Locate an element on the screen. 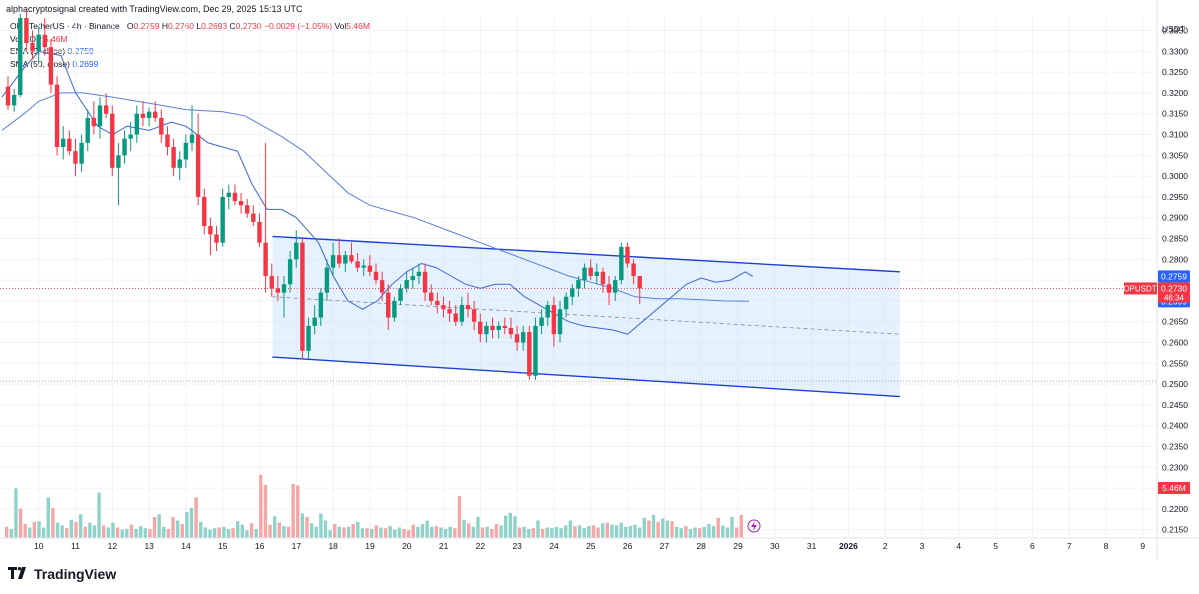  x-tick-label: 7 is located at coordinates (1069, 546).